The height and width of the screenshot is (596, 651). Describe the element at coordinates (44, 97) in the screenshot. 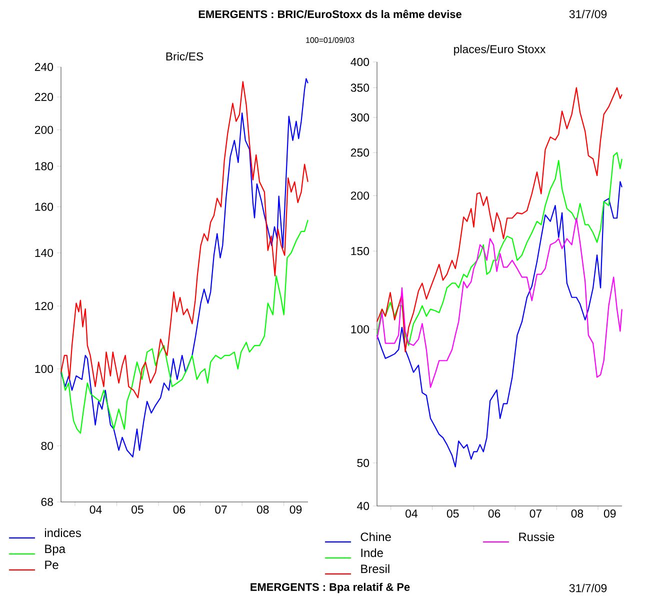

I see `y-tick-label: 220` at that location.